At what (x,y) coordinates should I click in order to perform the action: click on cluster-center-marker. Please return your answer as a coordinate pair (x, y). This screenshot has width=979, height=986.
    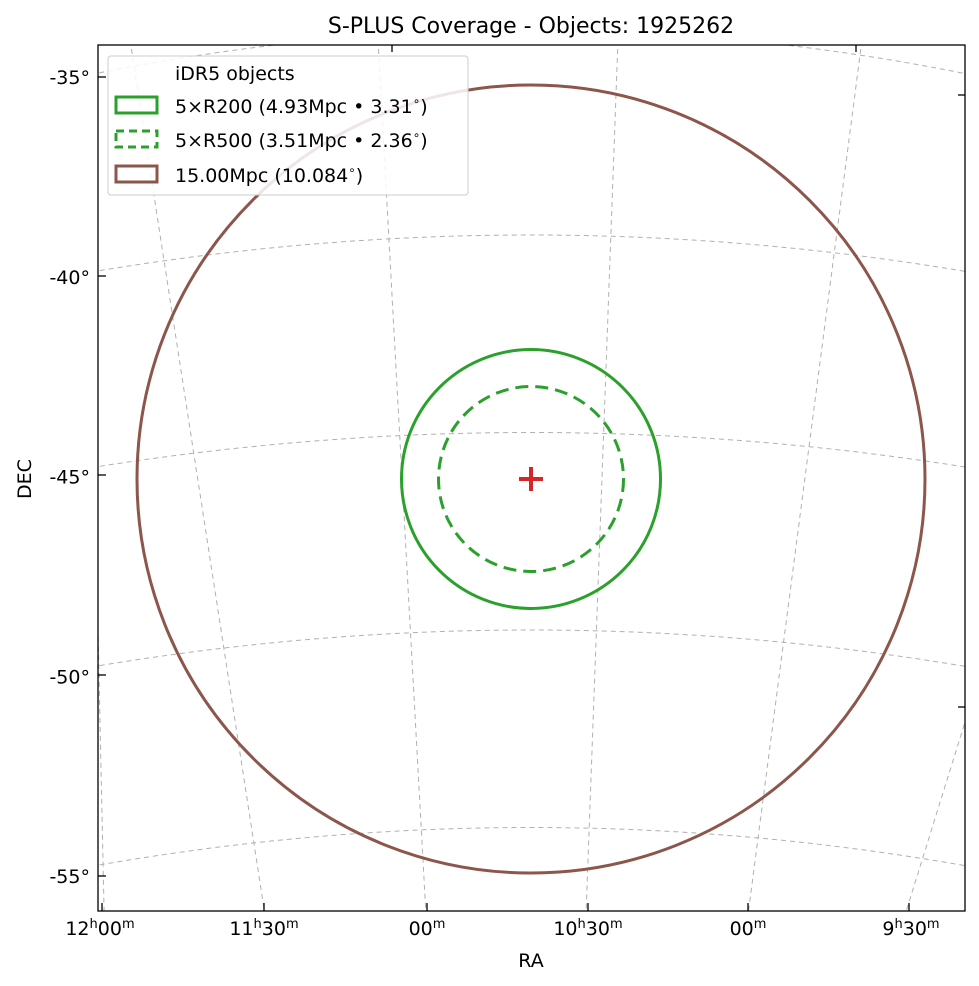
    Looking at the image, I should click on (531, 479).